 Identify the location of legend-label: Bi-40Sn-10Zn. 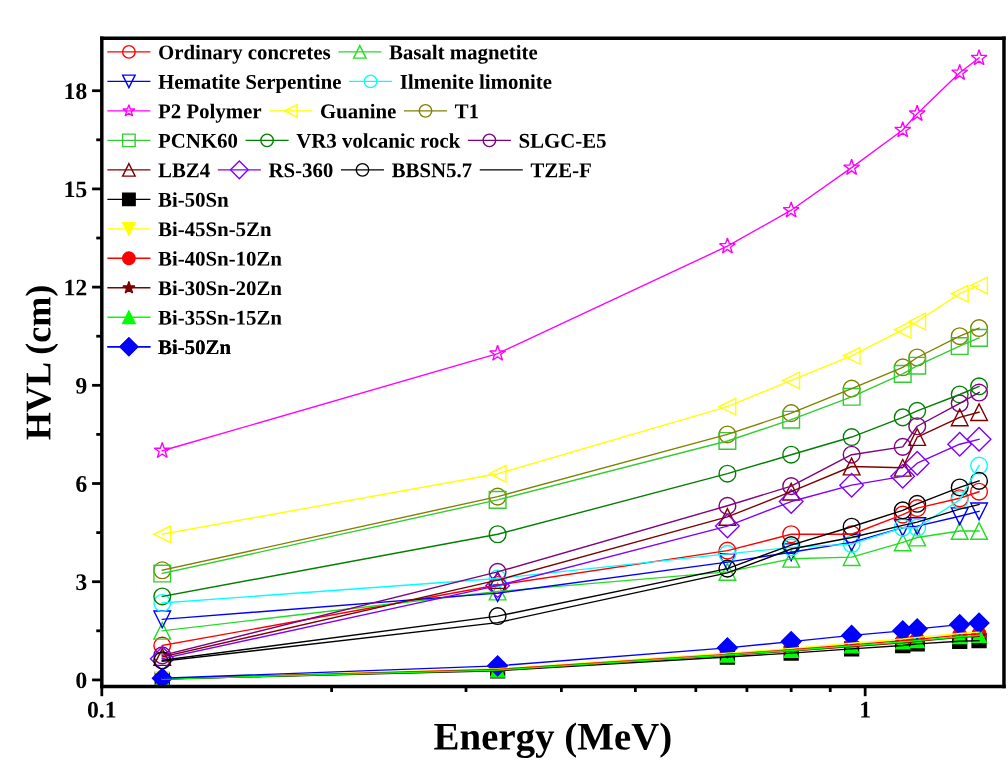
(220, 258).